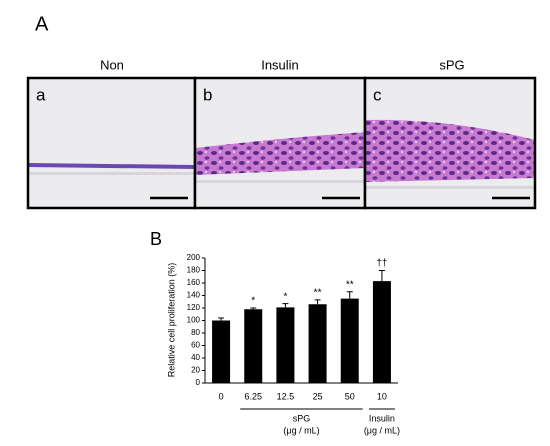 This screenshot has width=550, height=446. I want to click on y-tick-label: 80, so click(195, 332).